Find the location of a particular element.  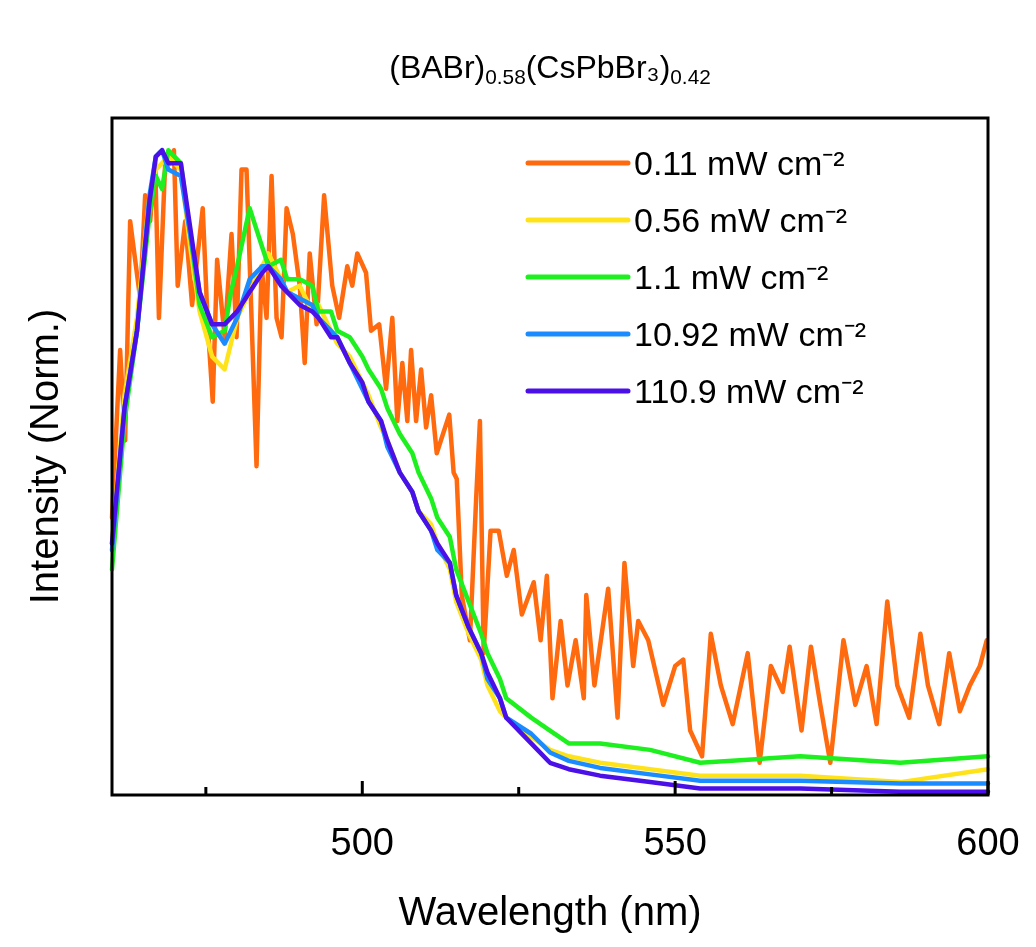

legend-label: 110.9 mW cm⁻² is located at coordinates (749, 391).